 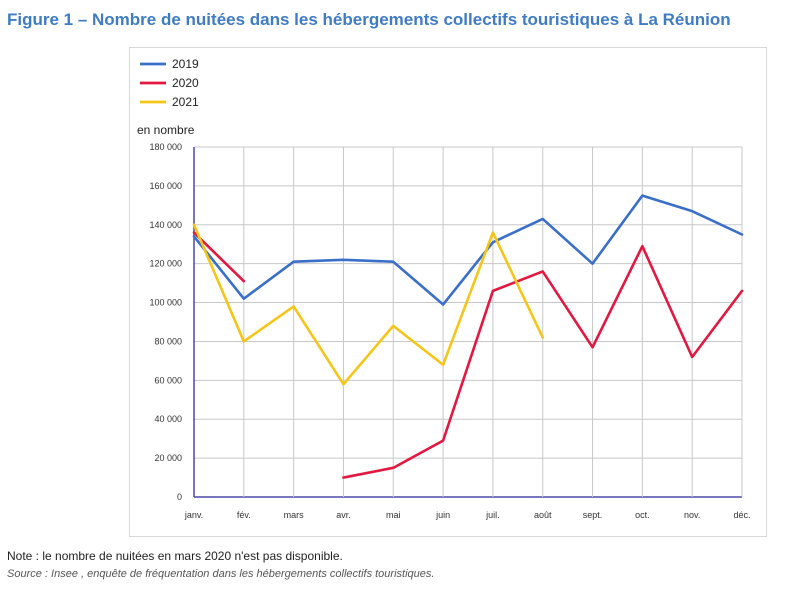 What do you see at coordinates (593, 515) in the screenshot?
I see `x-tick-label: sept.` at bounding box center [593, 515].